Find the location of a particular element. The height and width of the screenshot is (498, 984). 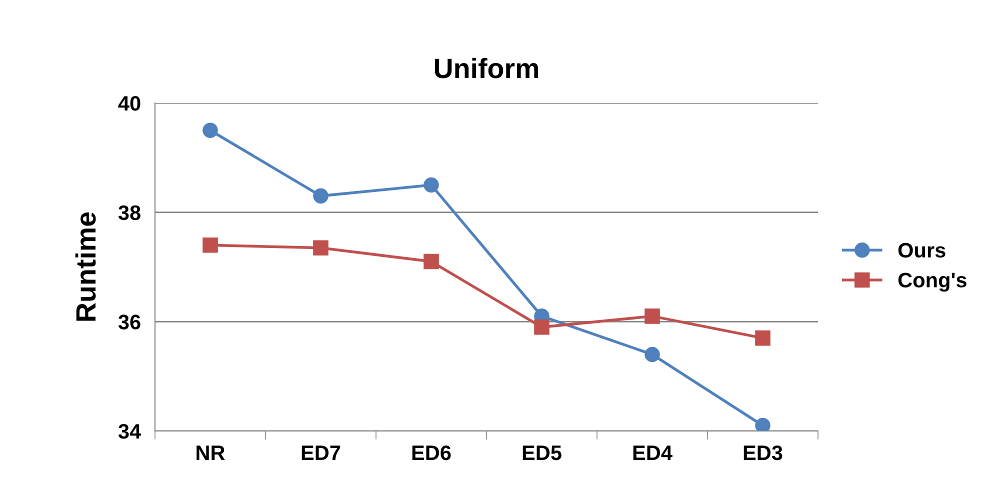

legend-label: Cong's is located at coordinates (932, 282).